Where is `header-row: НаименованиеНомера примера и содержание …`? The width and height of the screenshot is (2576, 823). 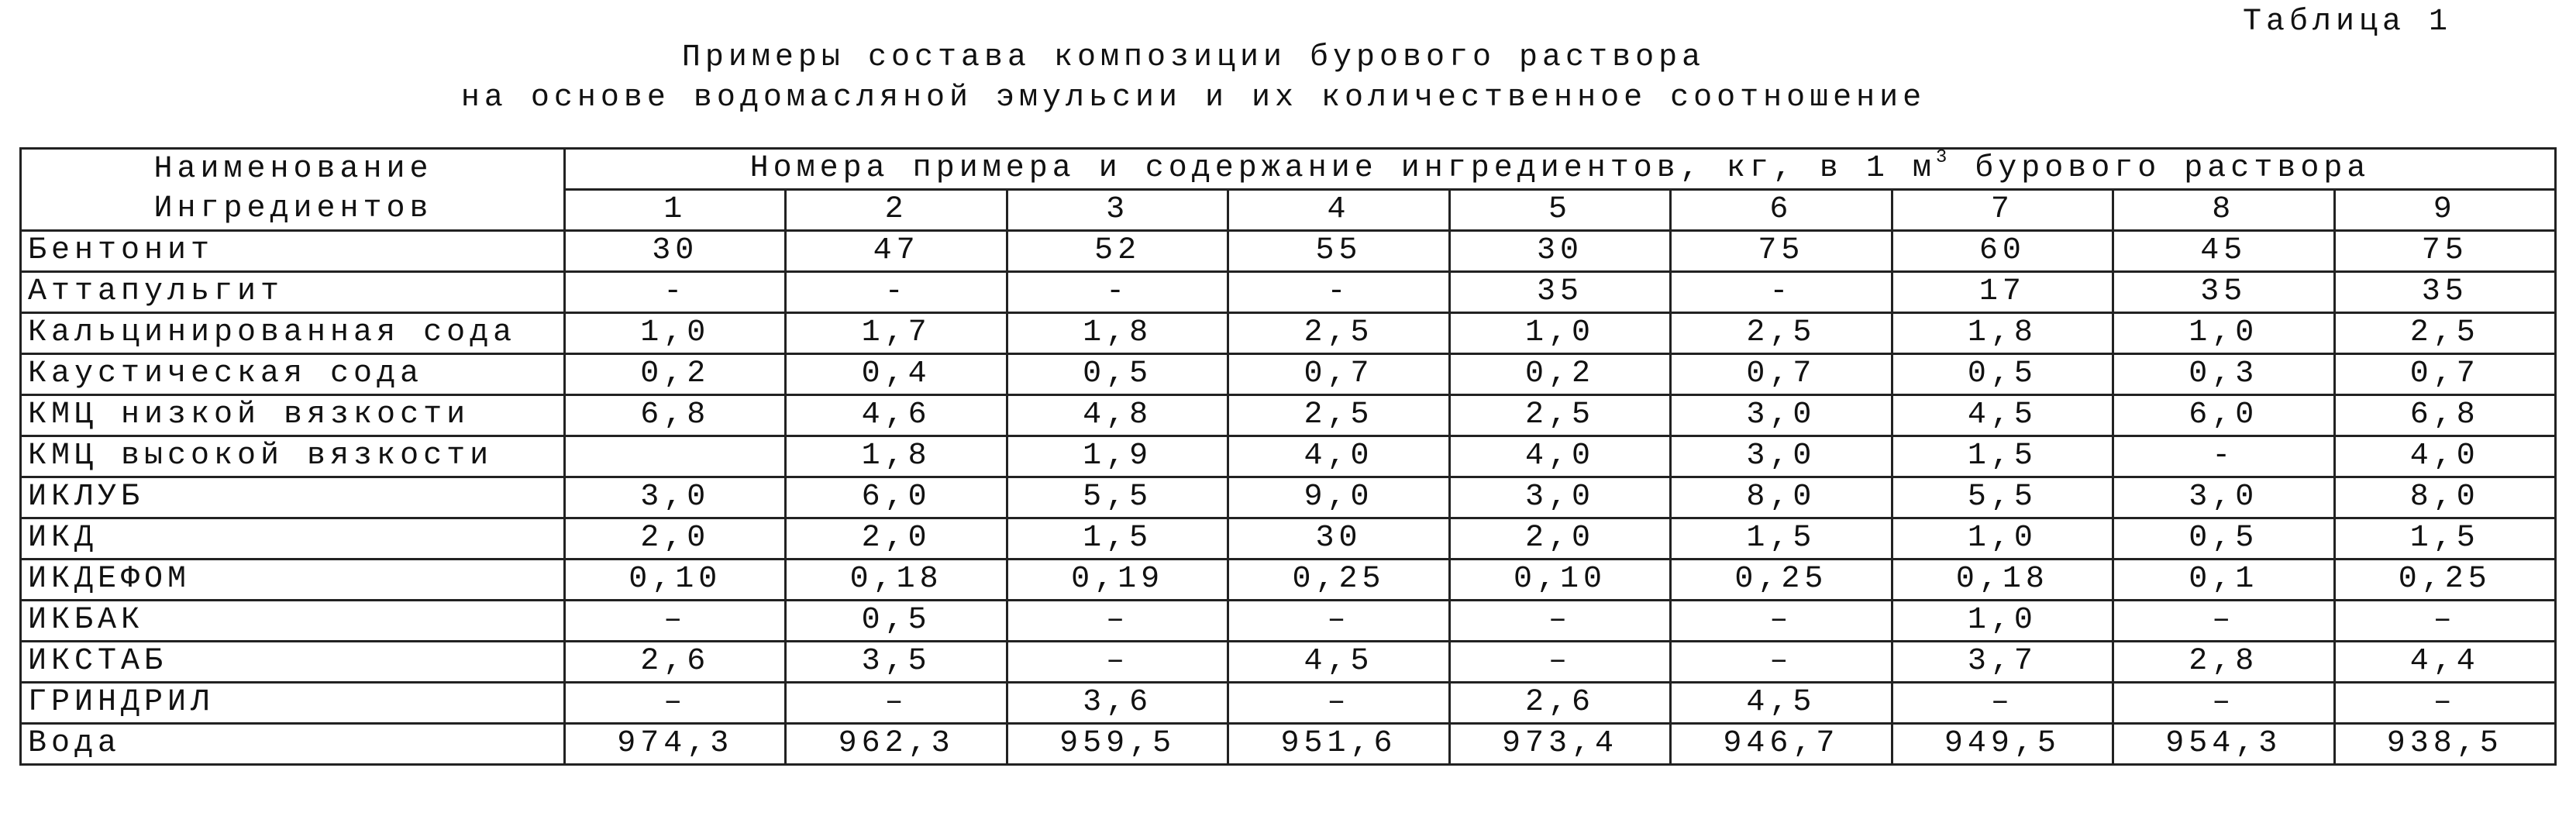
header-row: НаименованиеНомера примера и содержание … is located at coordinates (1288, 169).